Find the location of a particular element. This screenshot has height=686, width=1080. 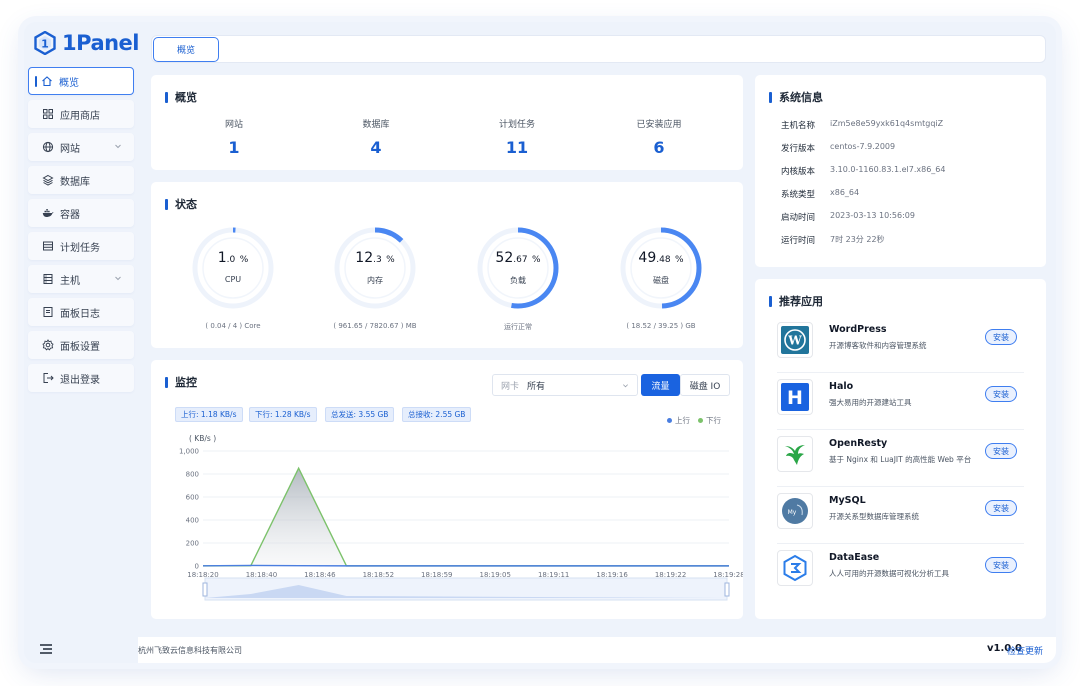

openresty-icon is located at coordinates (795, 454).